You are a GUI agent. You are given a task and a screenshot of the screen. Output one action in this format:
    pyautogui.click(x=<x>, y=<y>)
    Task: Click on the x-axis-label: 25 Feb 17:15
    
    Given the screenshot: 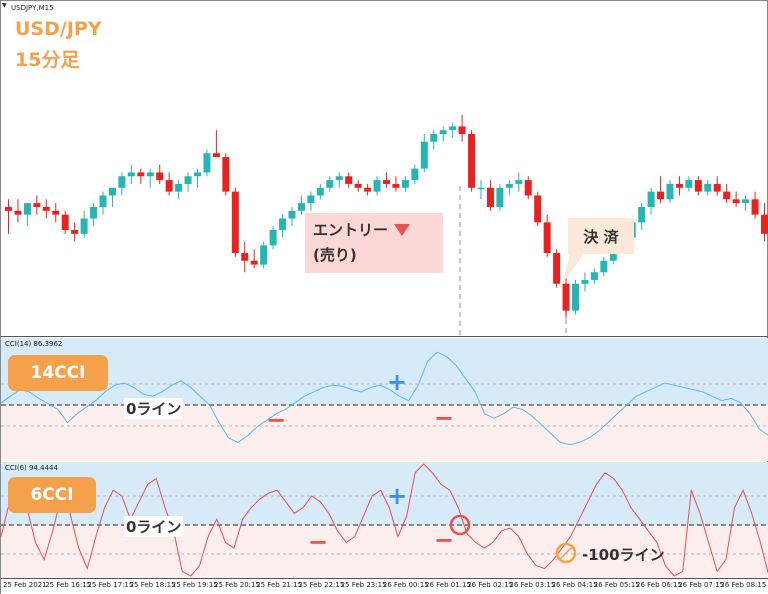 What is the action you would take?
    pyautogui.click(x=110, y=585)
    